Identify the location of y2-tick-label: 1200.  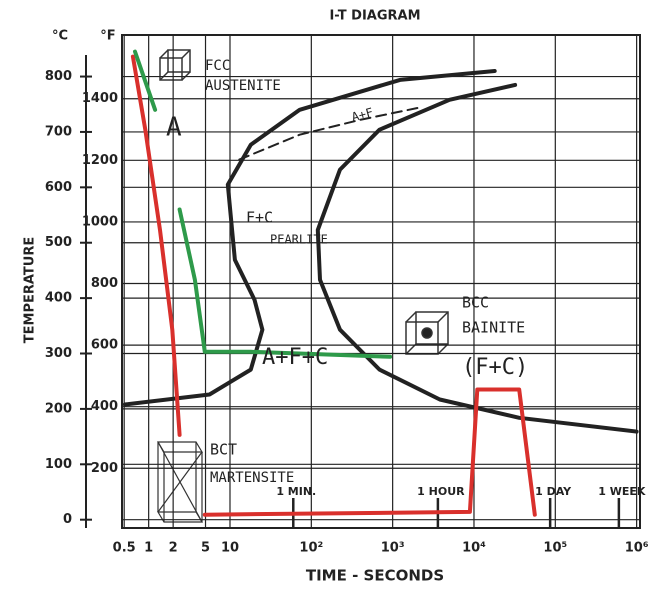
(100, 160).